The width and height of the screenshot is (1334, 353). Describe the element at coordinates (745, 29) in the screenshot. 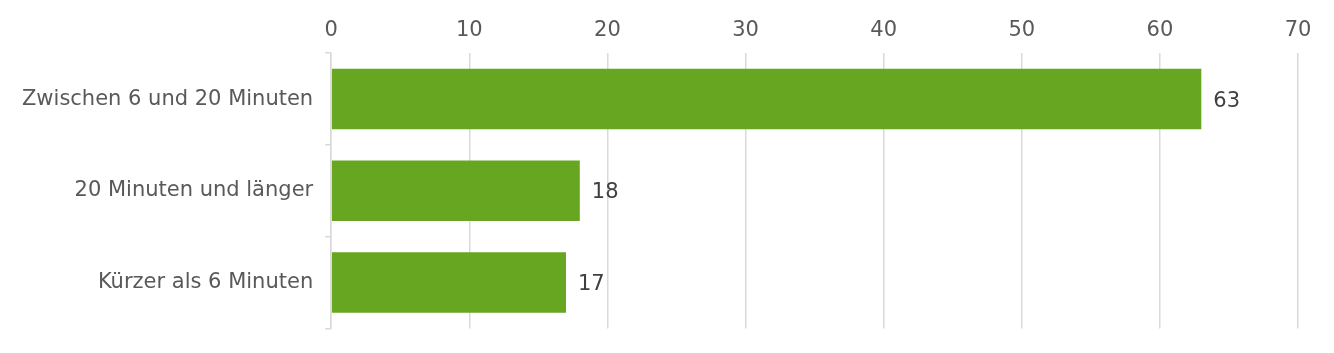

I see `x-tick-label: 30` at that location.